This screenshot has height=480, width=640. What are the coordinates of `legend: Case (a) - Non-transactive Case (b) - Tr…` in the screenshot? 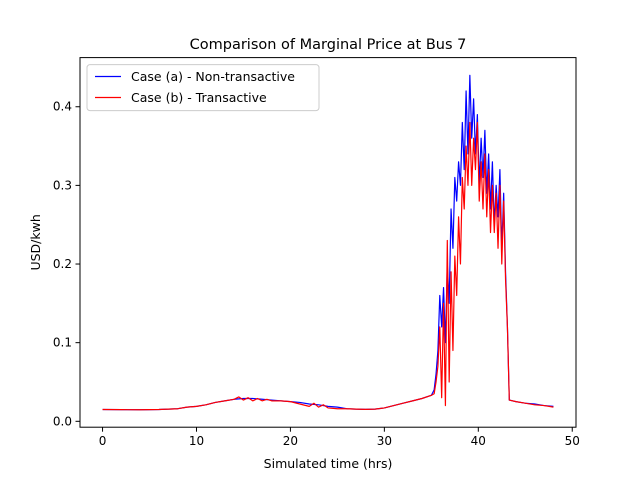 It's located at (203, 88).